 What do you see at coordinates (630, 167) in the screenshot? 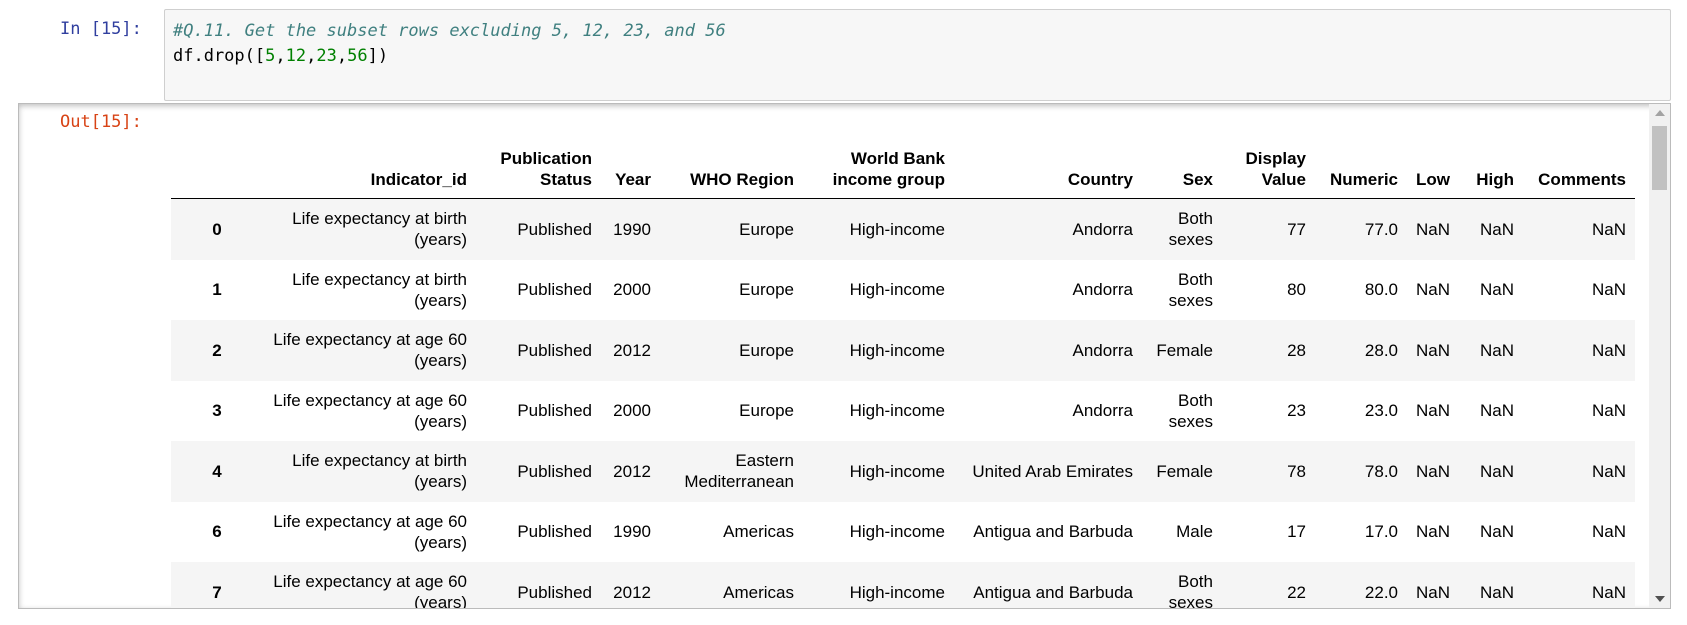
I see `column-header: Year` at bounding box center [630, 167].